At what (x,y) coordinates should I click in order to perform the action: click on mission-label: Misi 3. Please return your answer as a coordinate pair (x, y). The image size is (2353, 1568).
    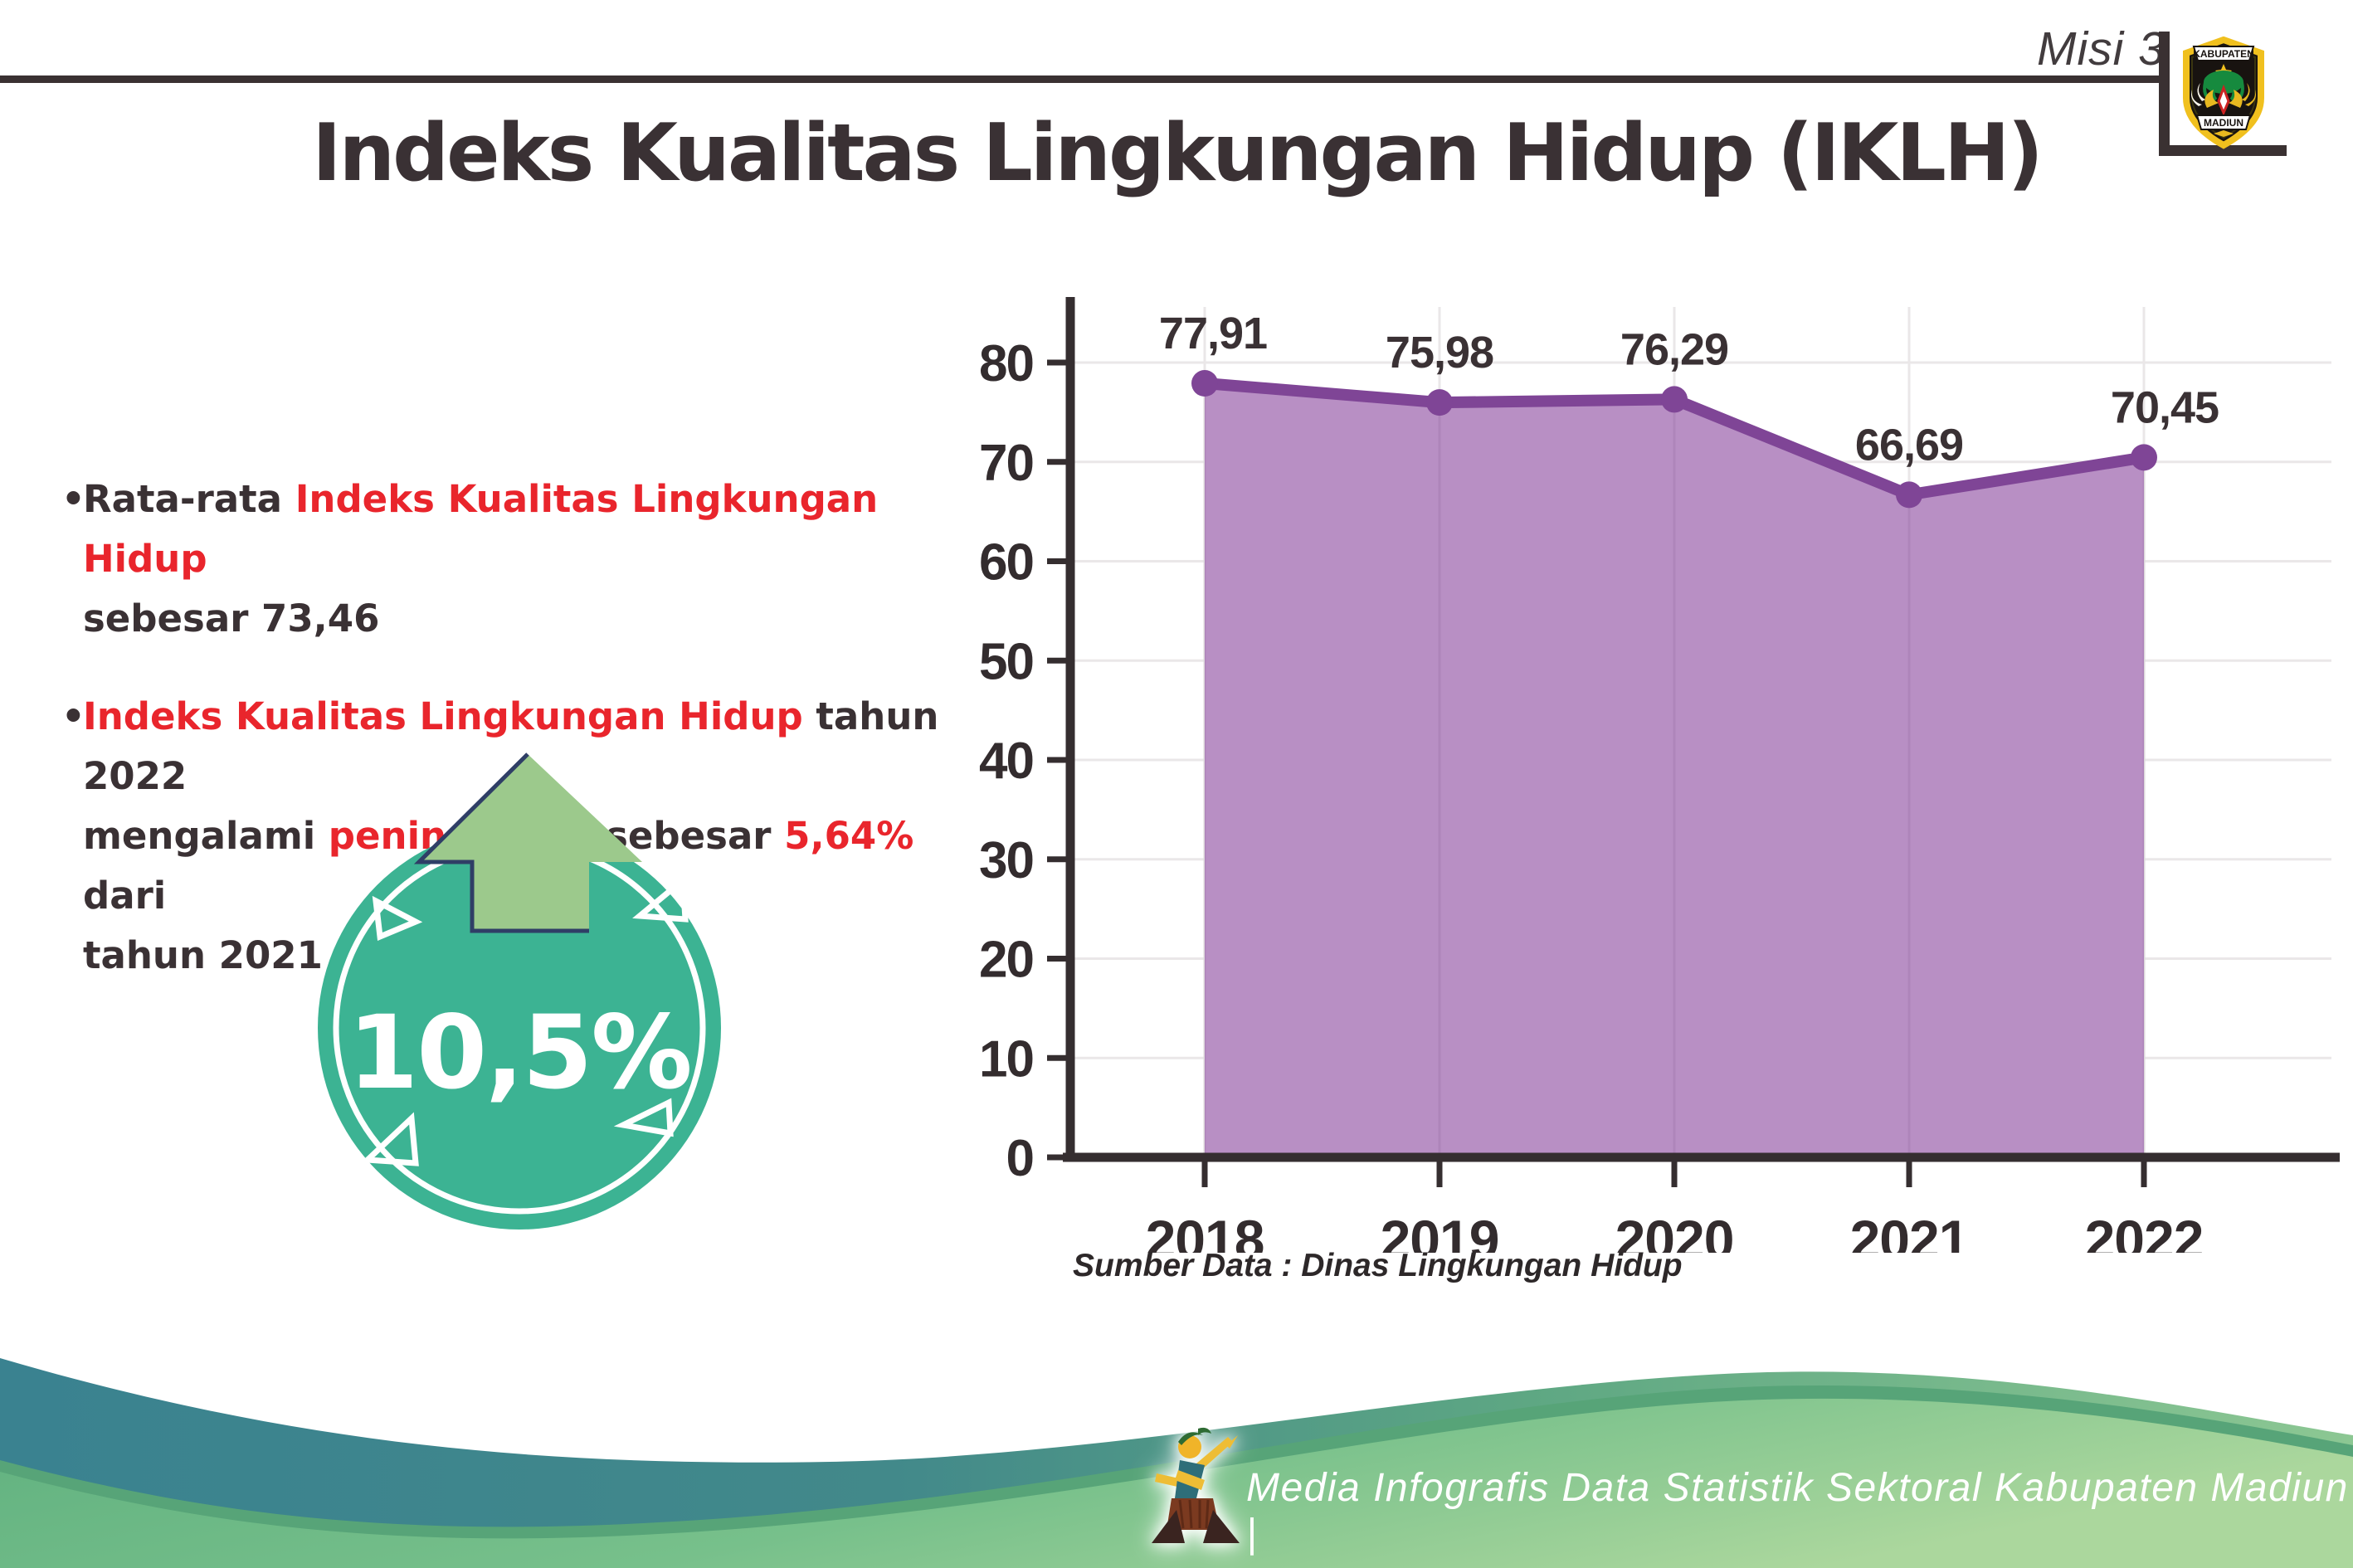
    Looking at the image, I should click on (2101, 48).